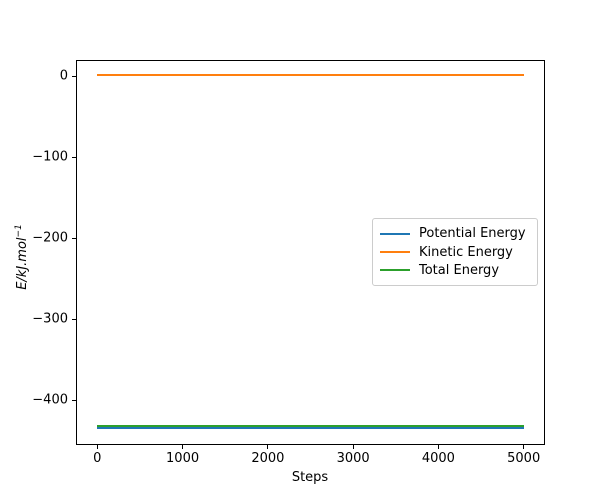  What do you see at coordinates (395, 270) in the screenshot?
I see `legend-line-sample-total` at bounding box center [395, 270].